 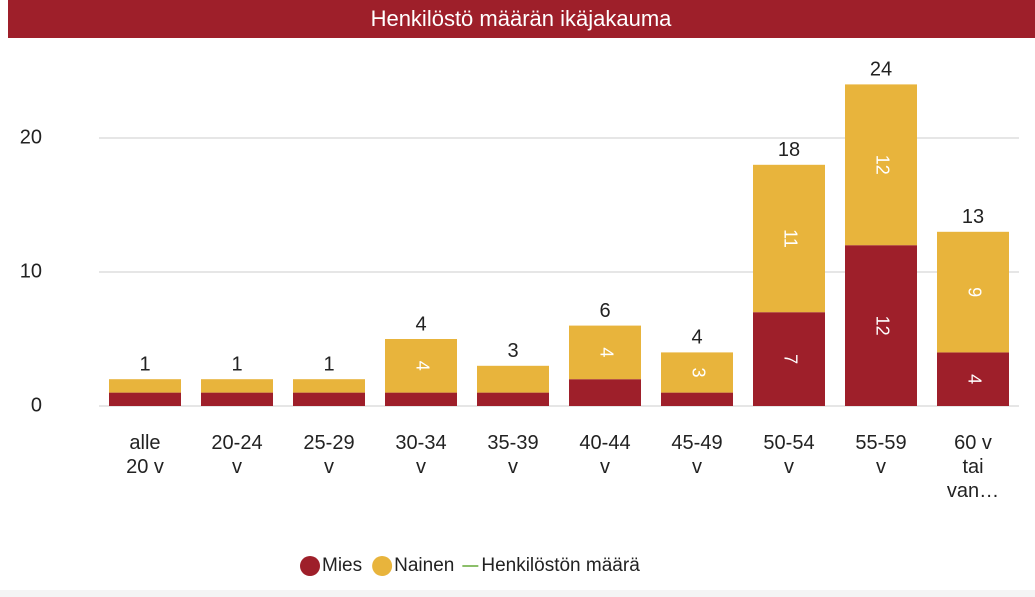 I want to click on data-label: 11, so click(x=790, y=238).